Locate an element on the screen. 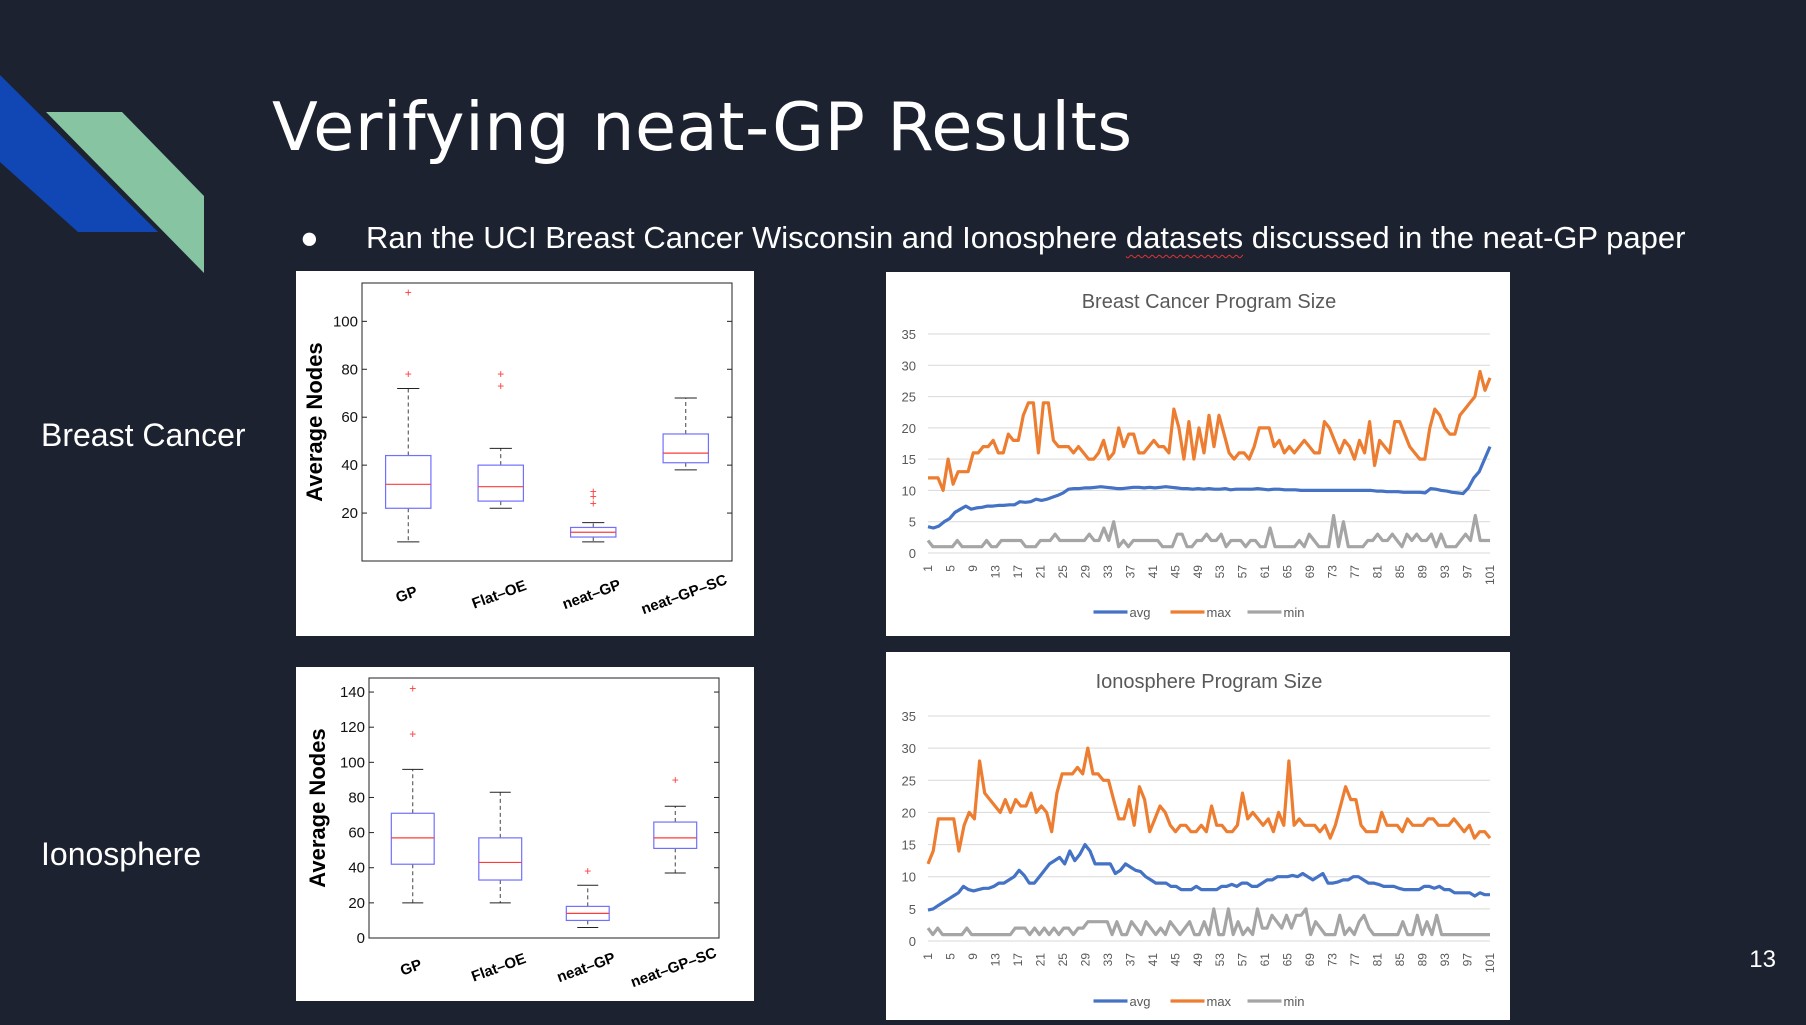 Image resolution: width=1806 pixels, height=1025 pixels. legend-label-max: max is located at coordinates (1219, 1001).